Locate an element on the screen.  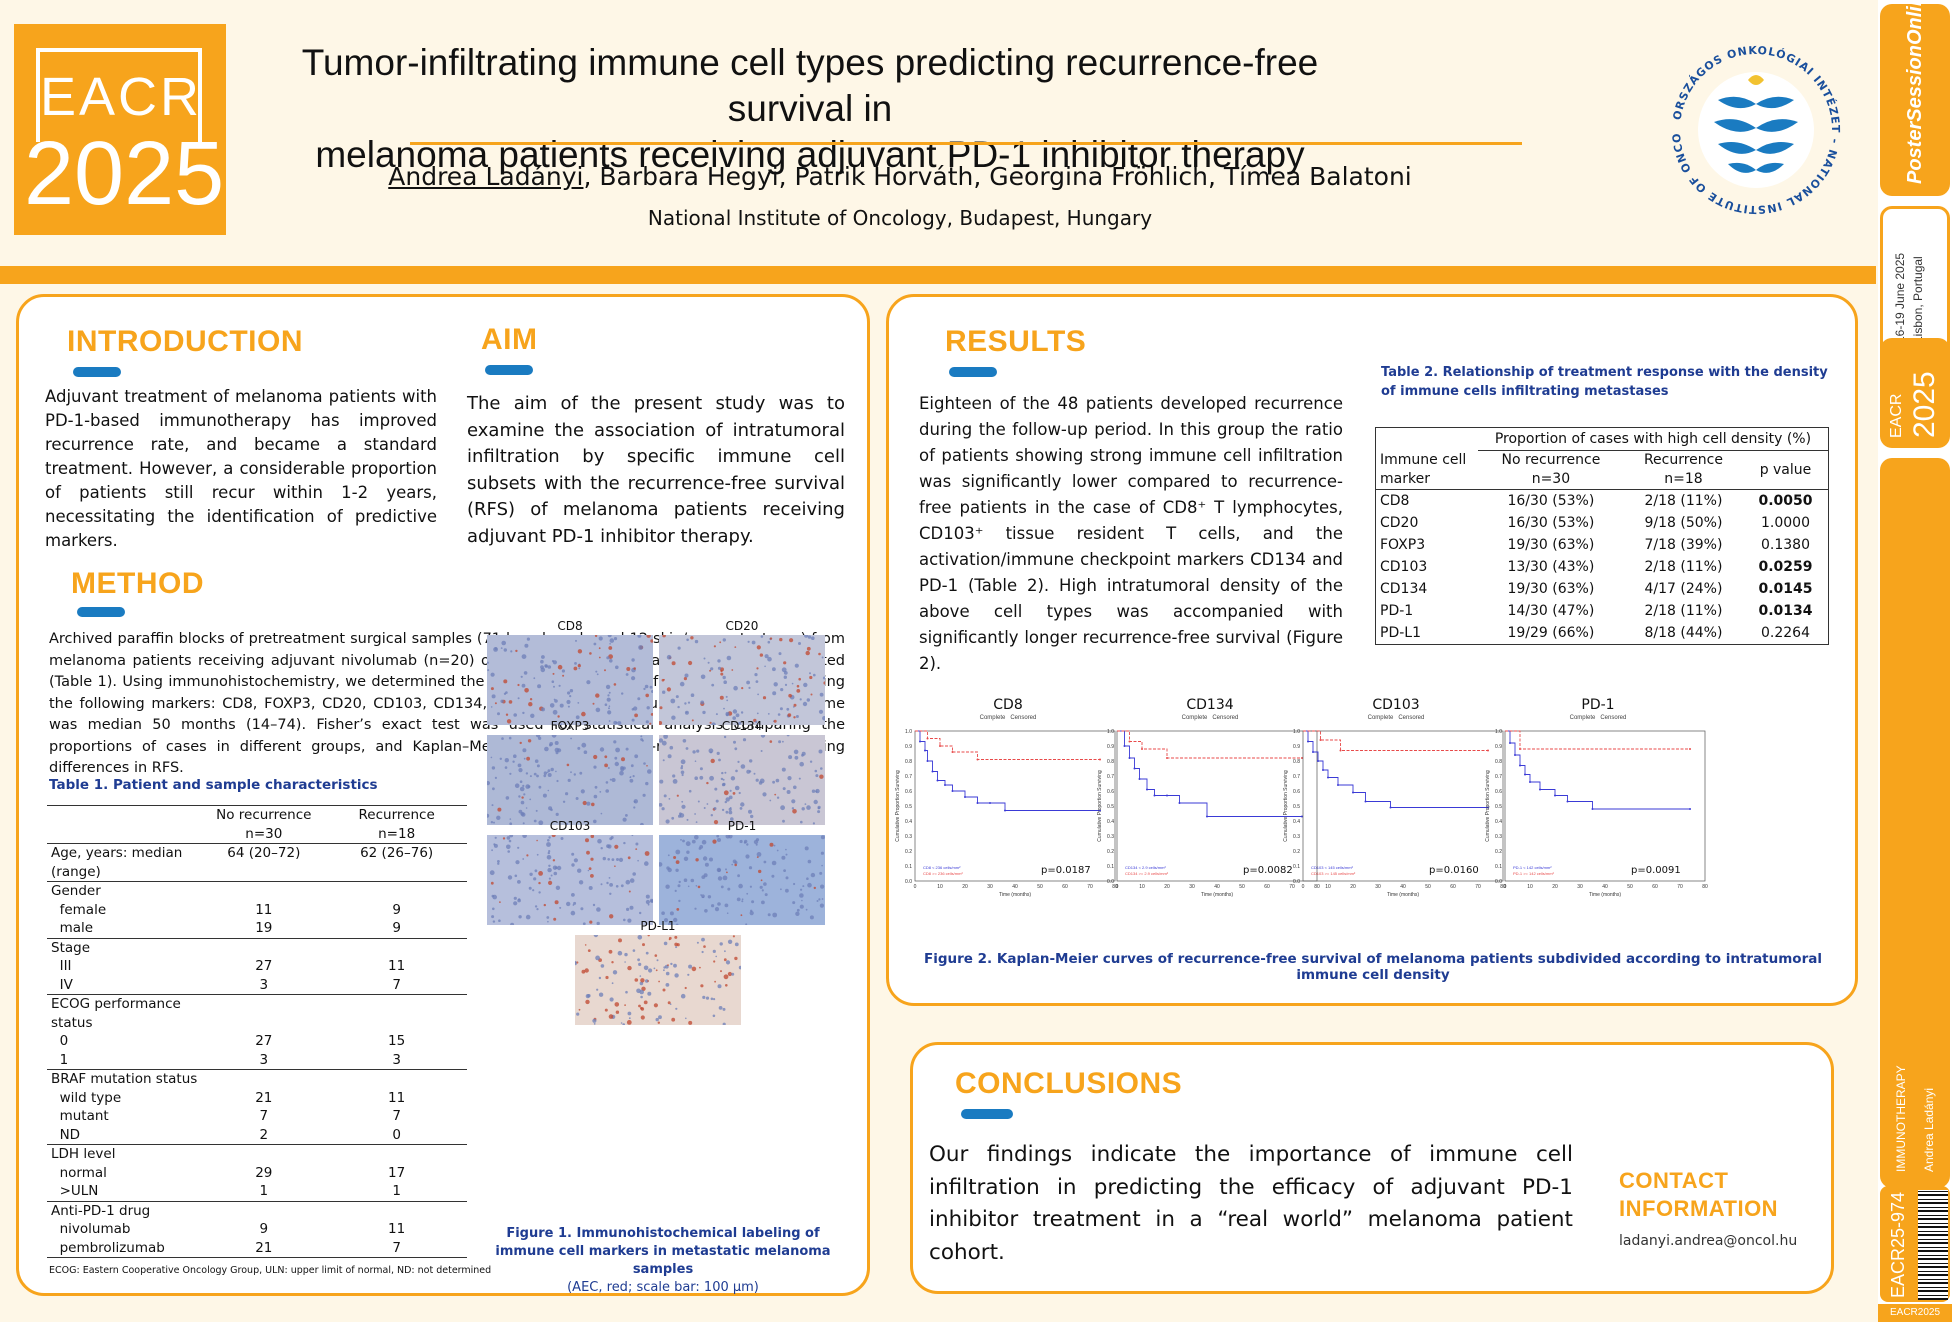
table2-cell-m: CD20 is located at coordinates (1399, 523).